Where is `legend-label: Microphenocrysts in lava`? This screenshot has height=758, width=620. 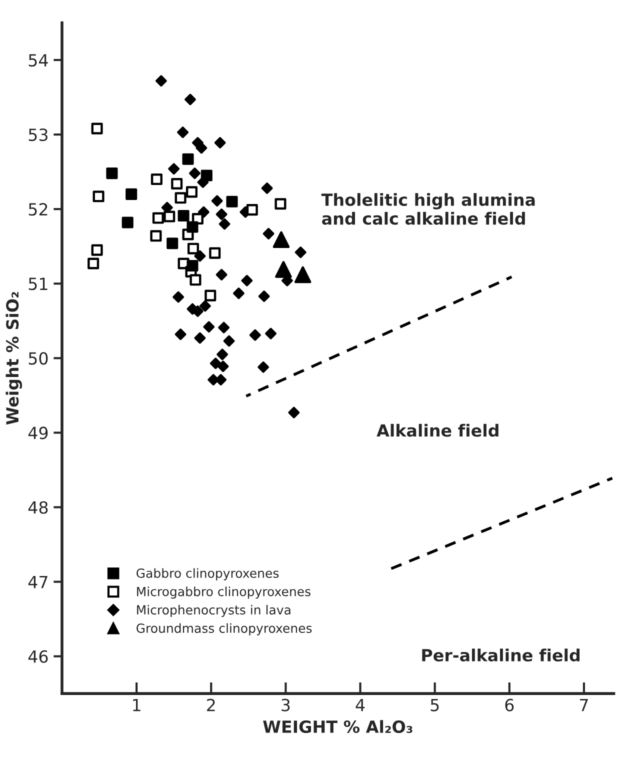
legend-label: Microphenocrysts in lava is located at coordinates (213, 611).